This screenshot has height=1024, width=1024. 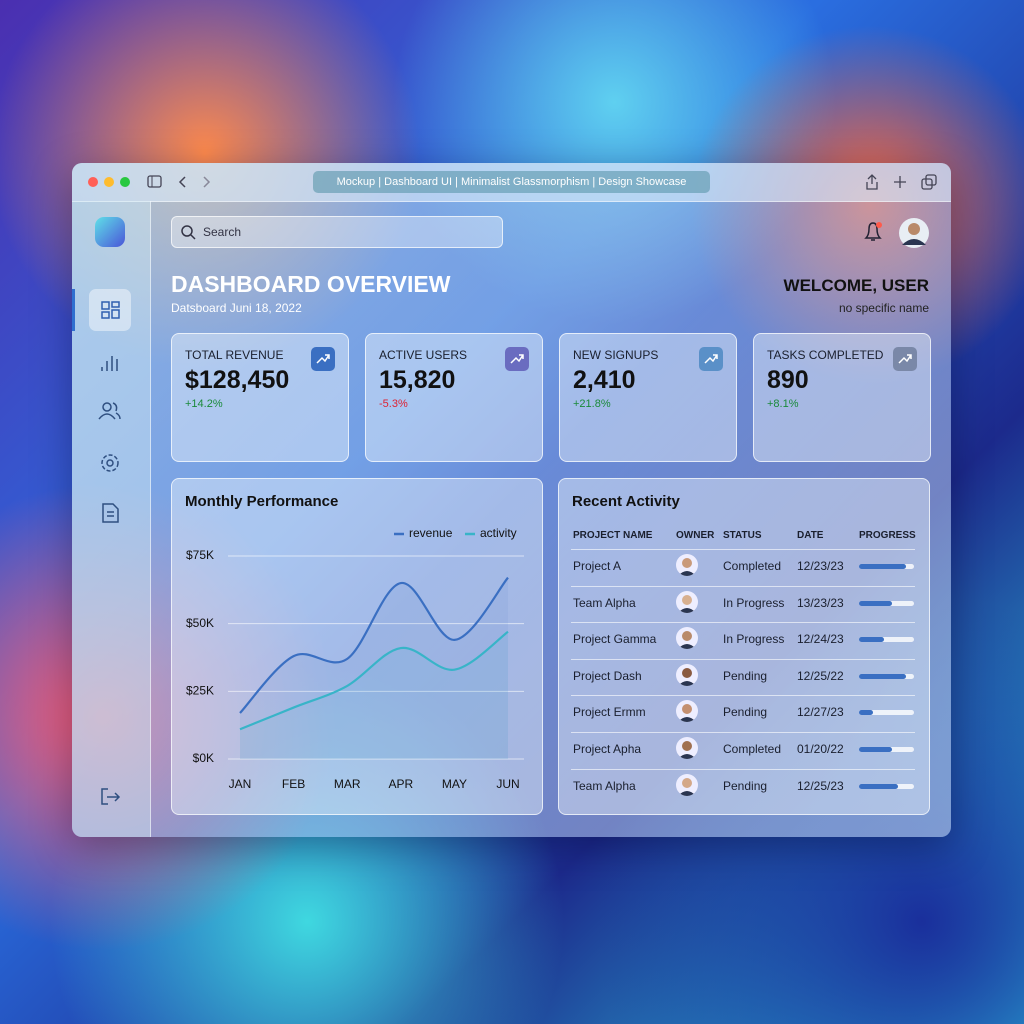 I want to click on nav-analytics, so click(x=109, y=363).